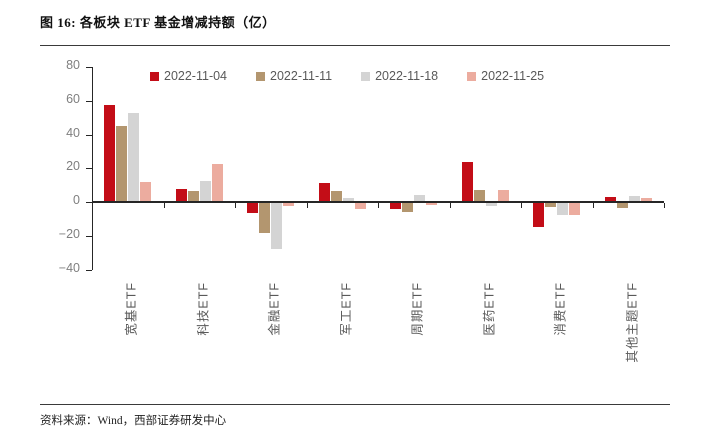 The height and width of the screenshot is (441, 710). Describe the element at coordinates (346, 309) in the screenshot. I see `x-axis-category-label: 军工ETF` at that location.